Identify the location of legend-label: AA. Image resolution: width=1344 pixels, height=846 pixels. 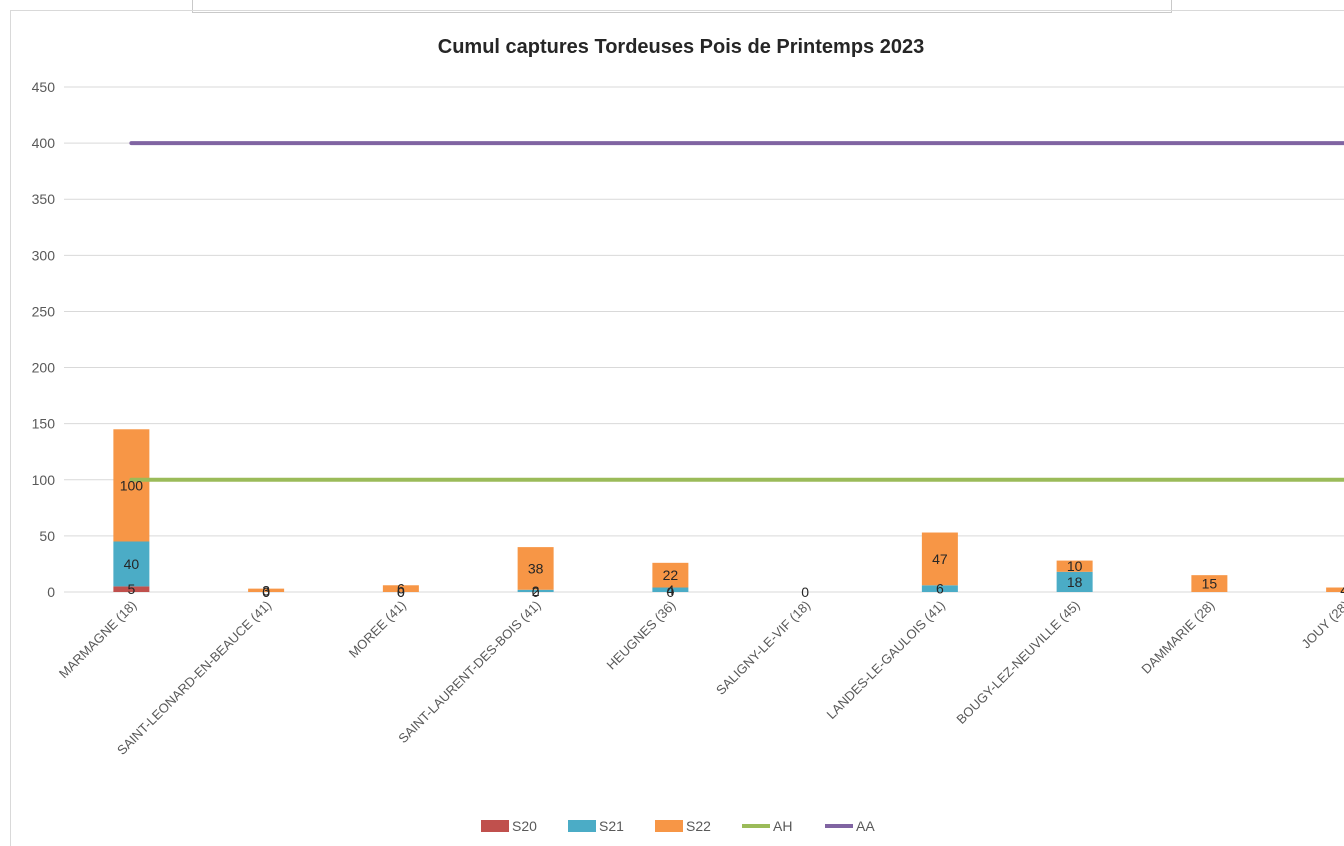
(865, 826).